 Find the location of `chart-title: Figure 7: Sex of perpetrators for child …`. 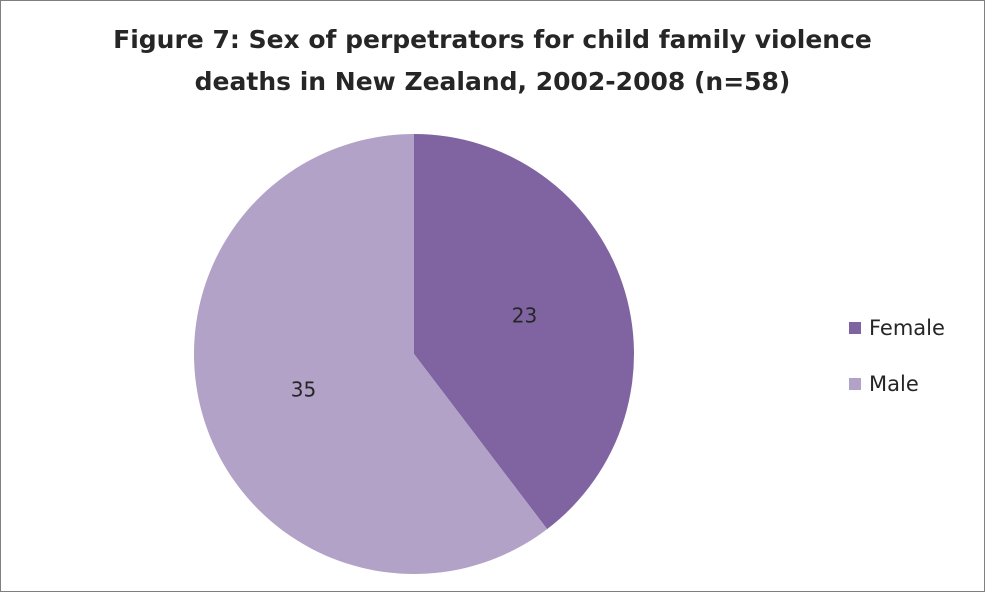

chart-title: Figure 7: Sex of perpetrators for child … is located at coordinates (492, 61).